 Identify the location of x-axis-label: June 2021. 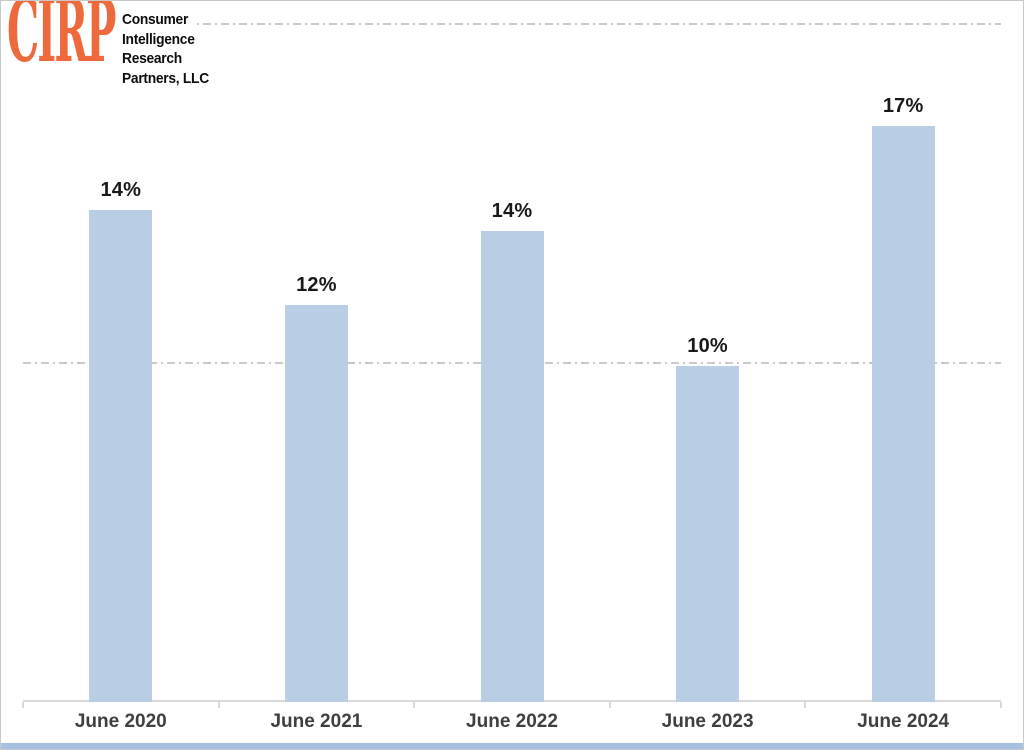
(316, 721).